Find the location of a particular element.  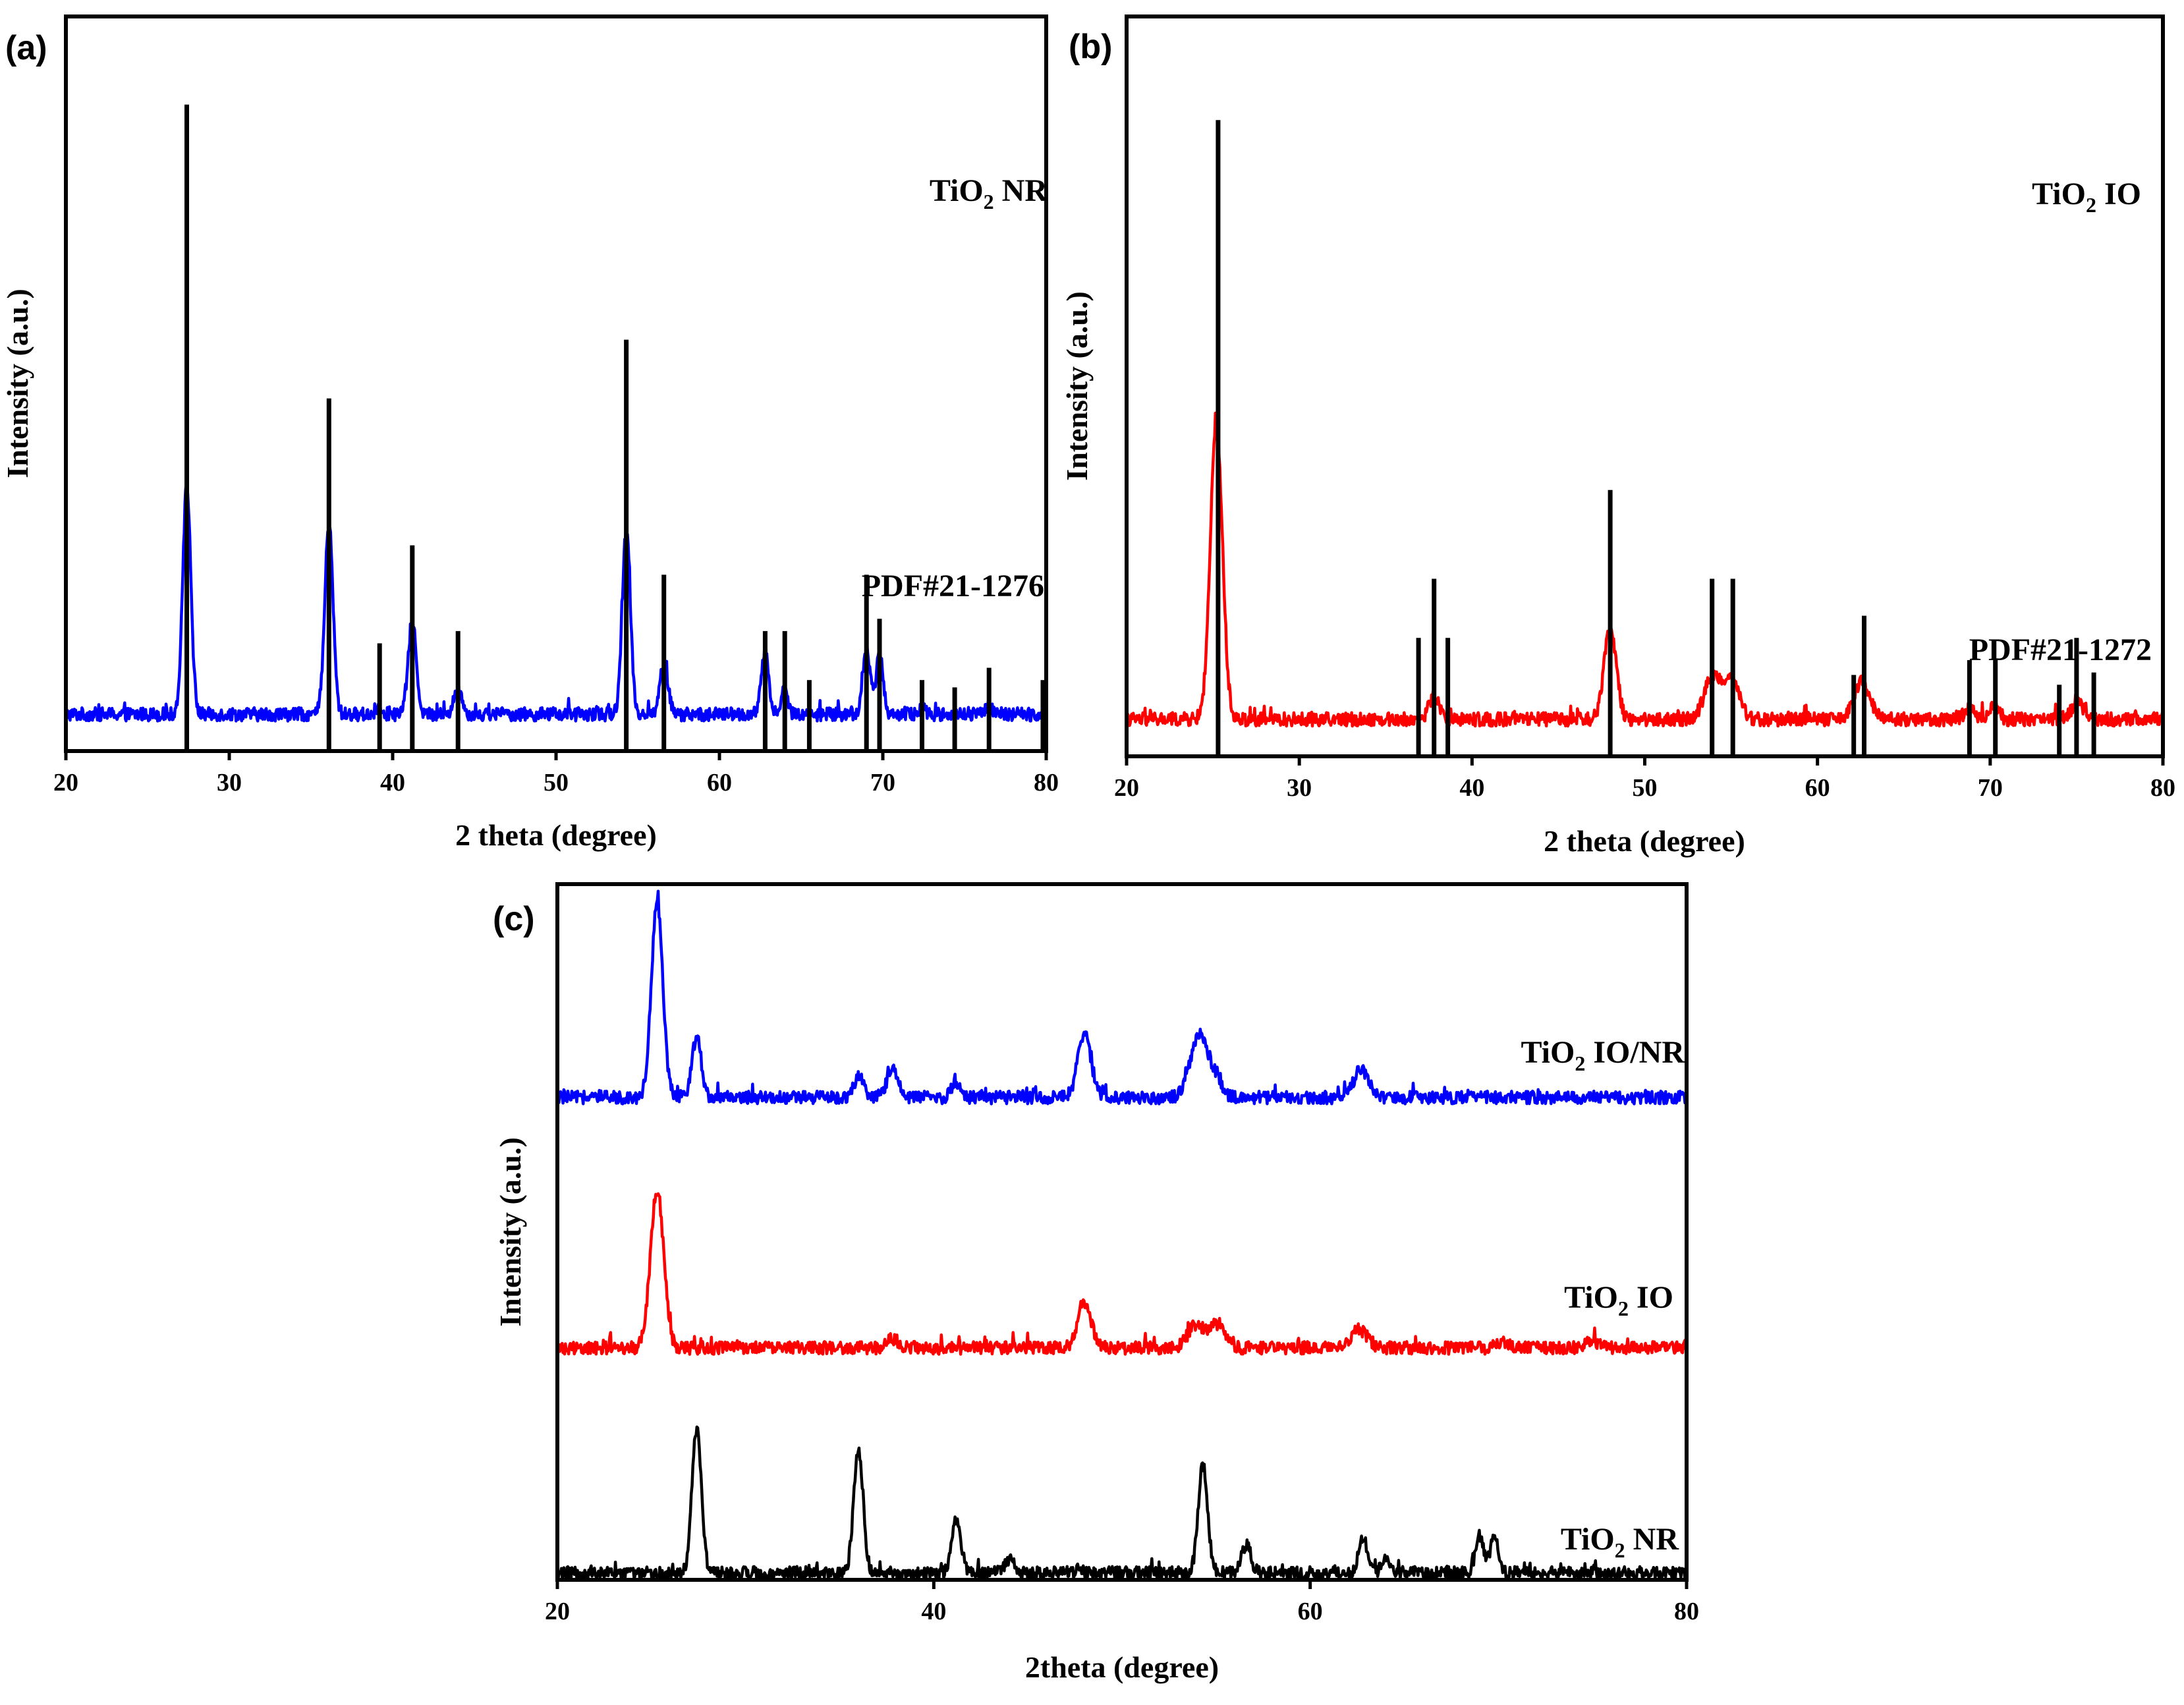

series-label: PDF#21-1276 is located at coordinates (953, 586).